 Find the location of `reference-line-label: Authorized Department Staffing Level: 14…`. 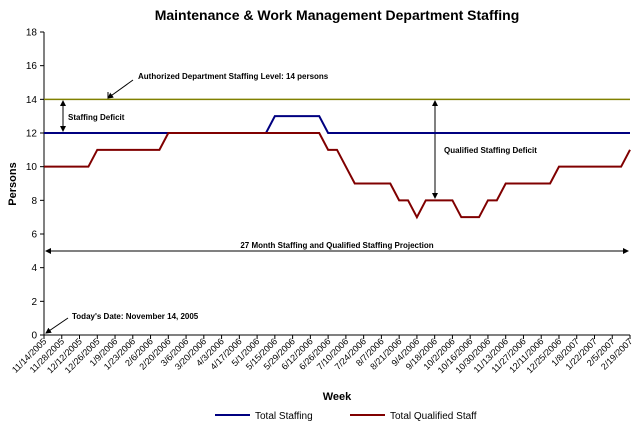

reference-line-label: Authorized Department Staffing Level: 14… is located at coordinates (233, 76).